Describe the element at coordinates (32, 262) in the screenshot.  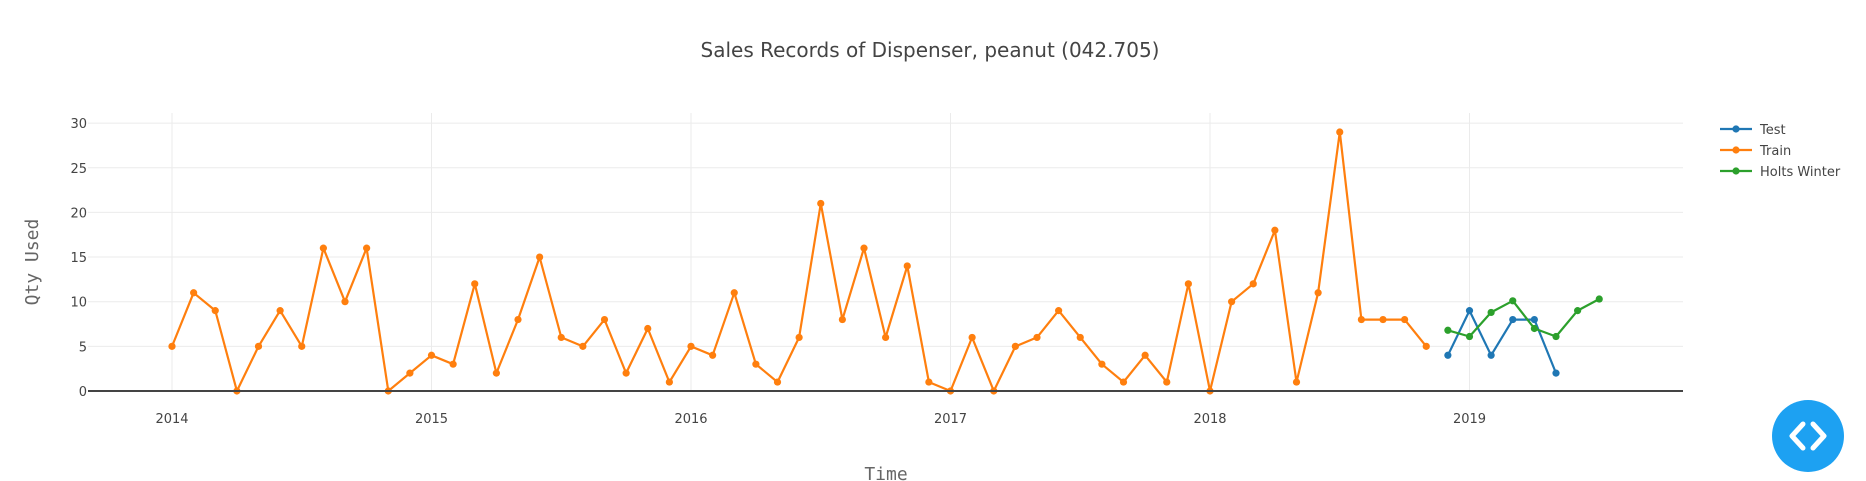
I see `y-axis-title: Qty Used` at that location.